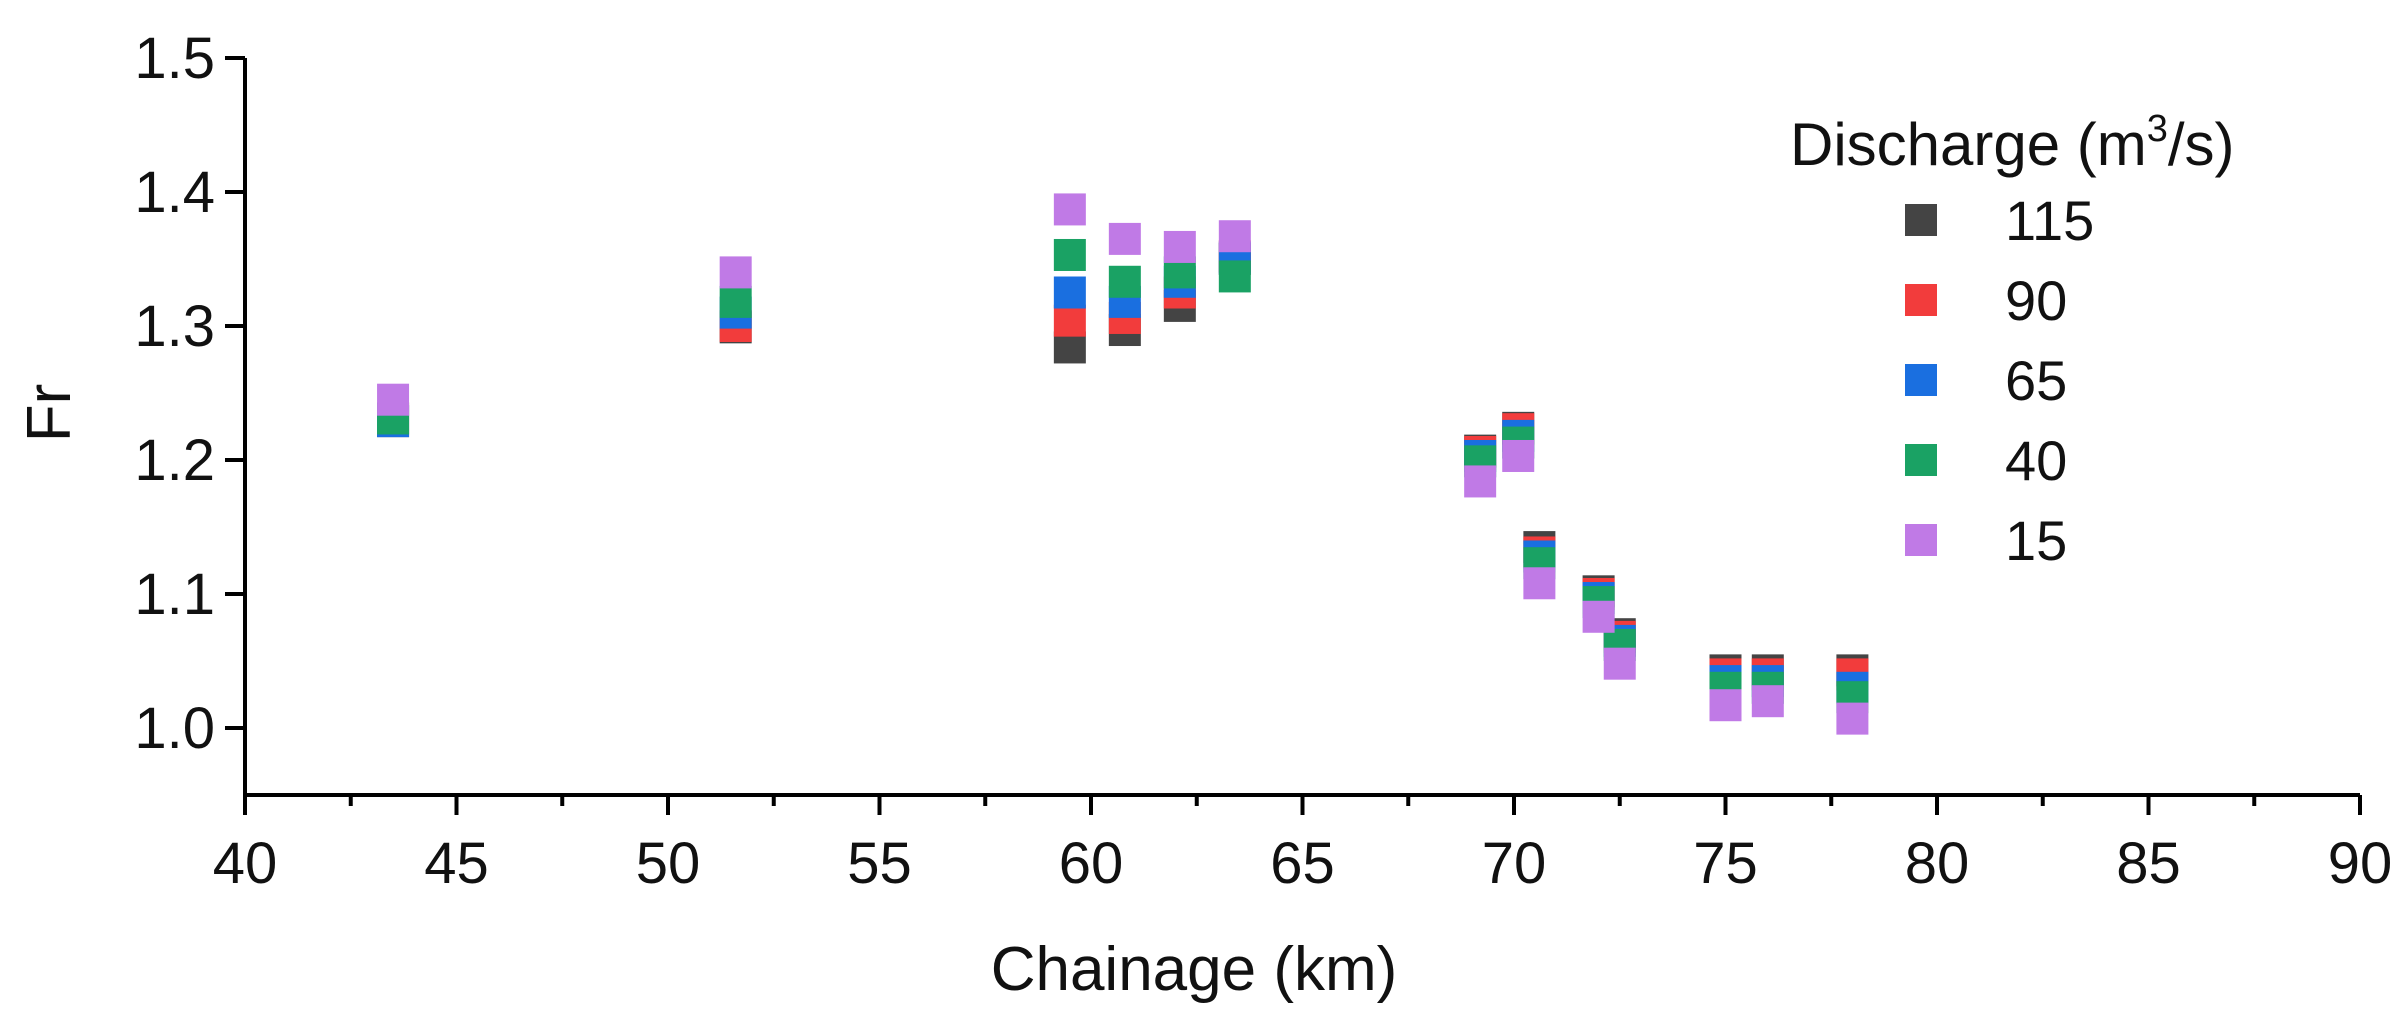 The image size is (2392, 1026). Describe the element at coordinates (2148, 863) in the screenshot. I see `x-tick-label: 85` at that location.